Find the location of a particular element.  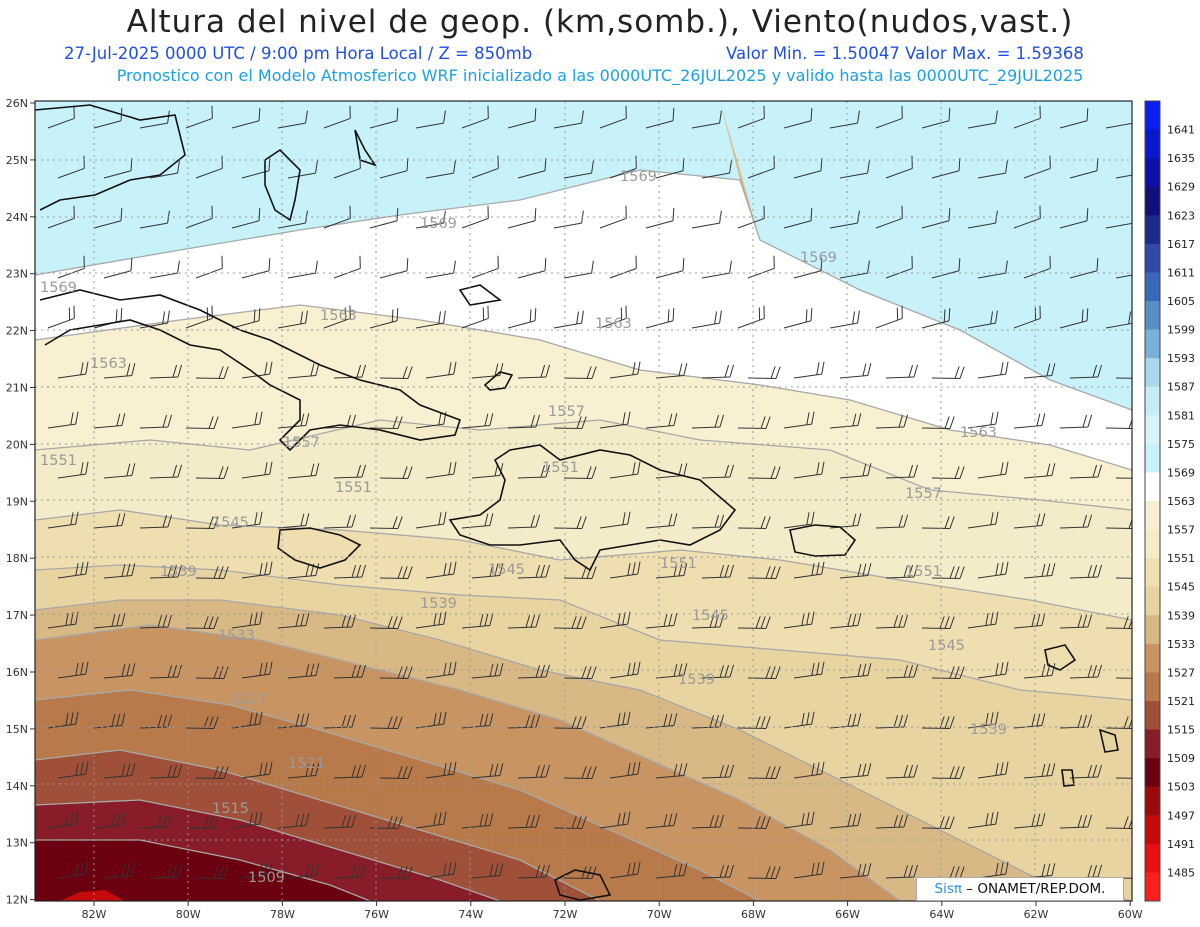

lon-tick-label: 72W is located at coordinates (565, 914).